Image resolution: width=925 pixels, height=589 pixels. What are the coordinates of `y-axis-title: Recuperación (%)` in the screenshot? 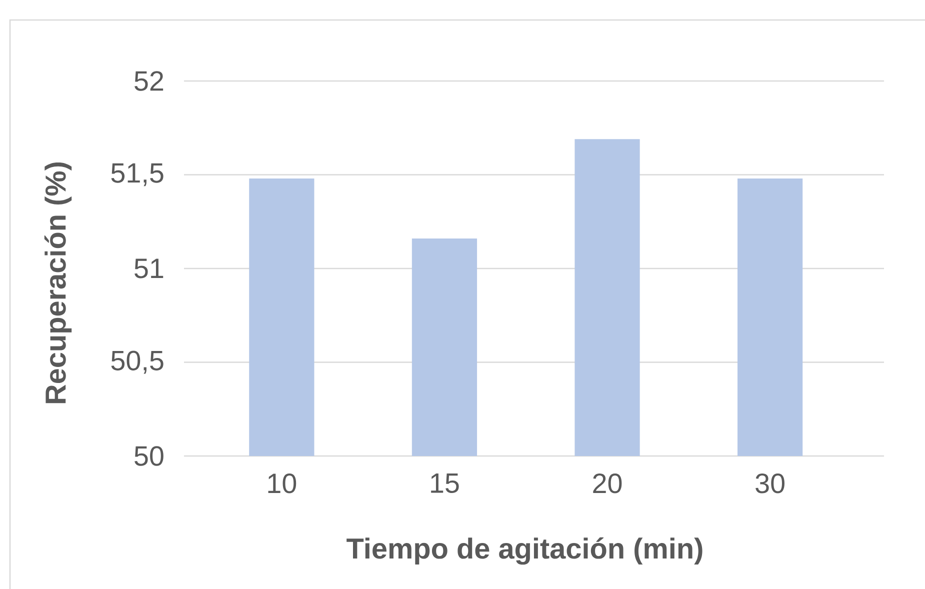 It's located at (58, 283).